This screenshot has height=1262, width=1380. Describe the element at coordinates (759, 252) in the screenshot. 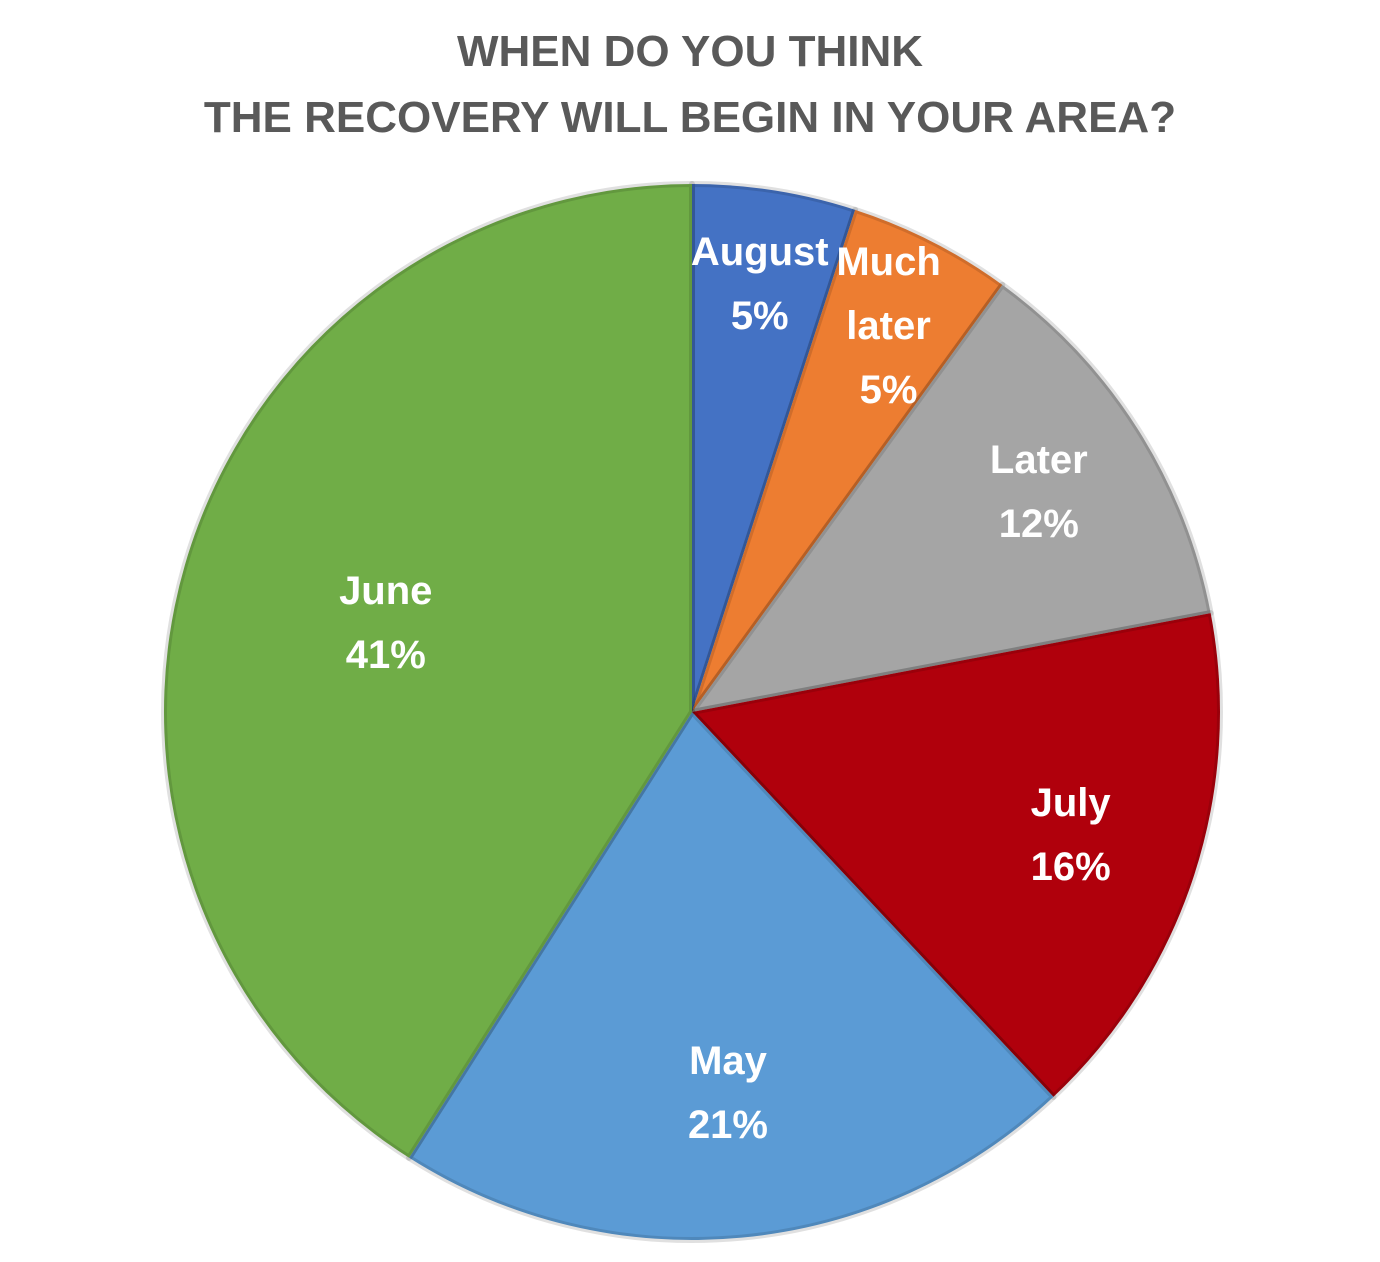

I see `category-label: August` at that location.